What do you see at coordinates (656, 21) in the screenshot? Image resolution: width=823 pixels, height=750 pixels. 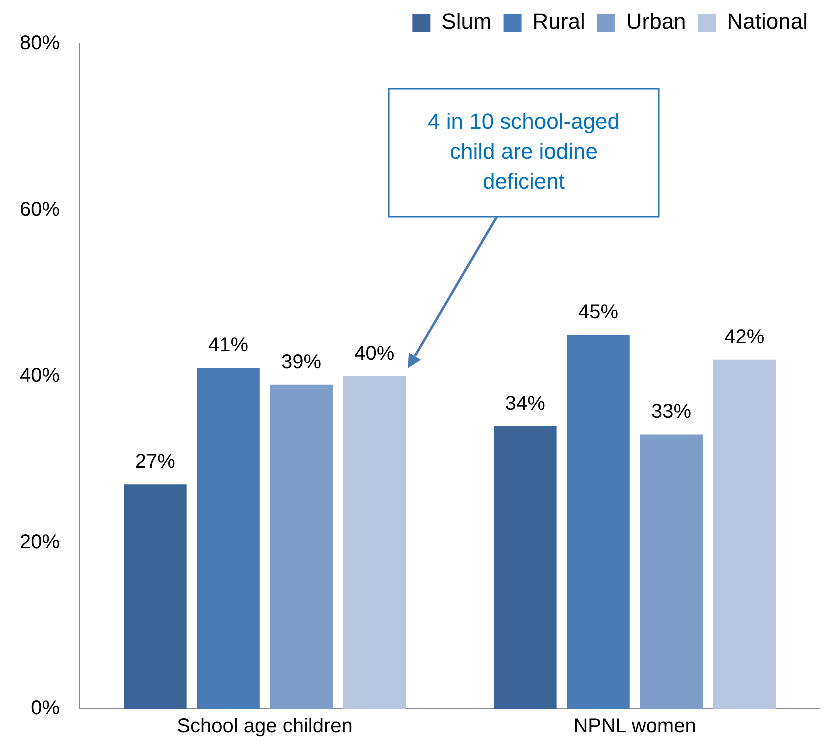 I see `legend-label: Urban` at bounding box center [656, 21].